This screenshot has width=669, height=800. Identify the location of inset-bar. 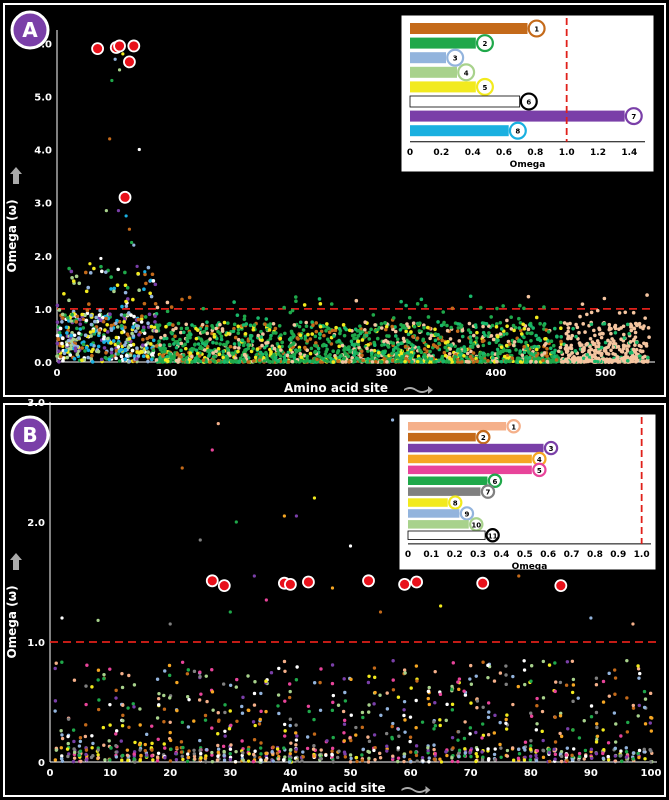
(469, 28).